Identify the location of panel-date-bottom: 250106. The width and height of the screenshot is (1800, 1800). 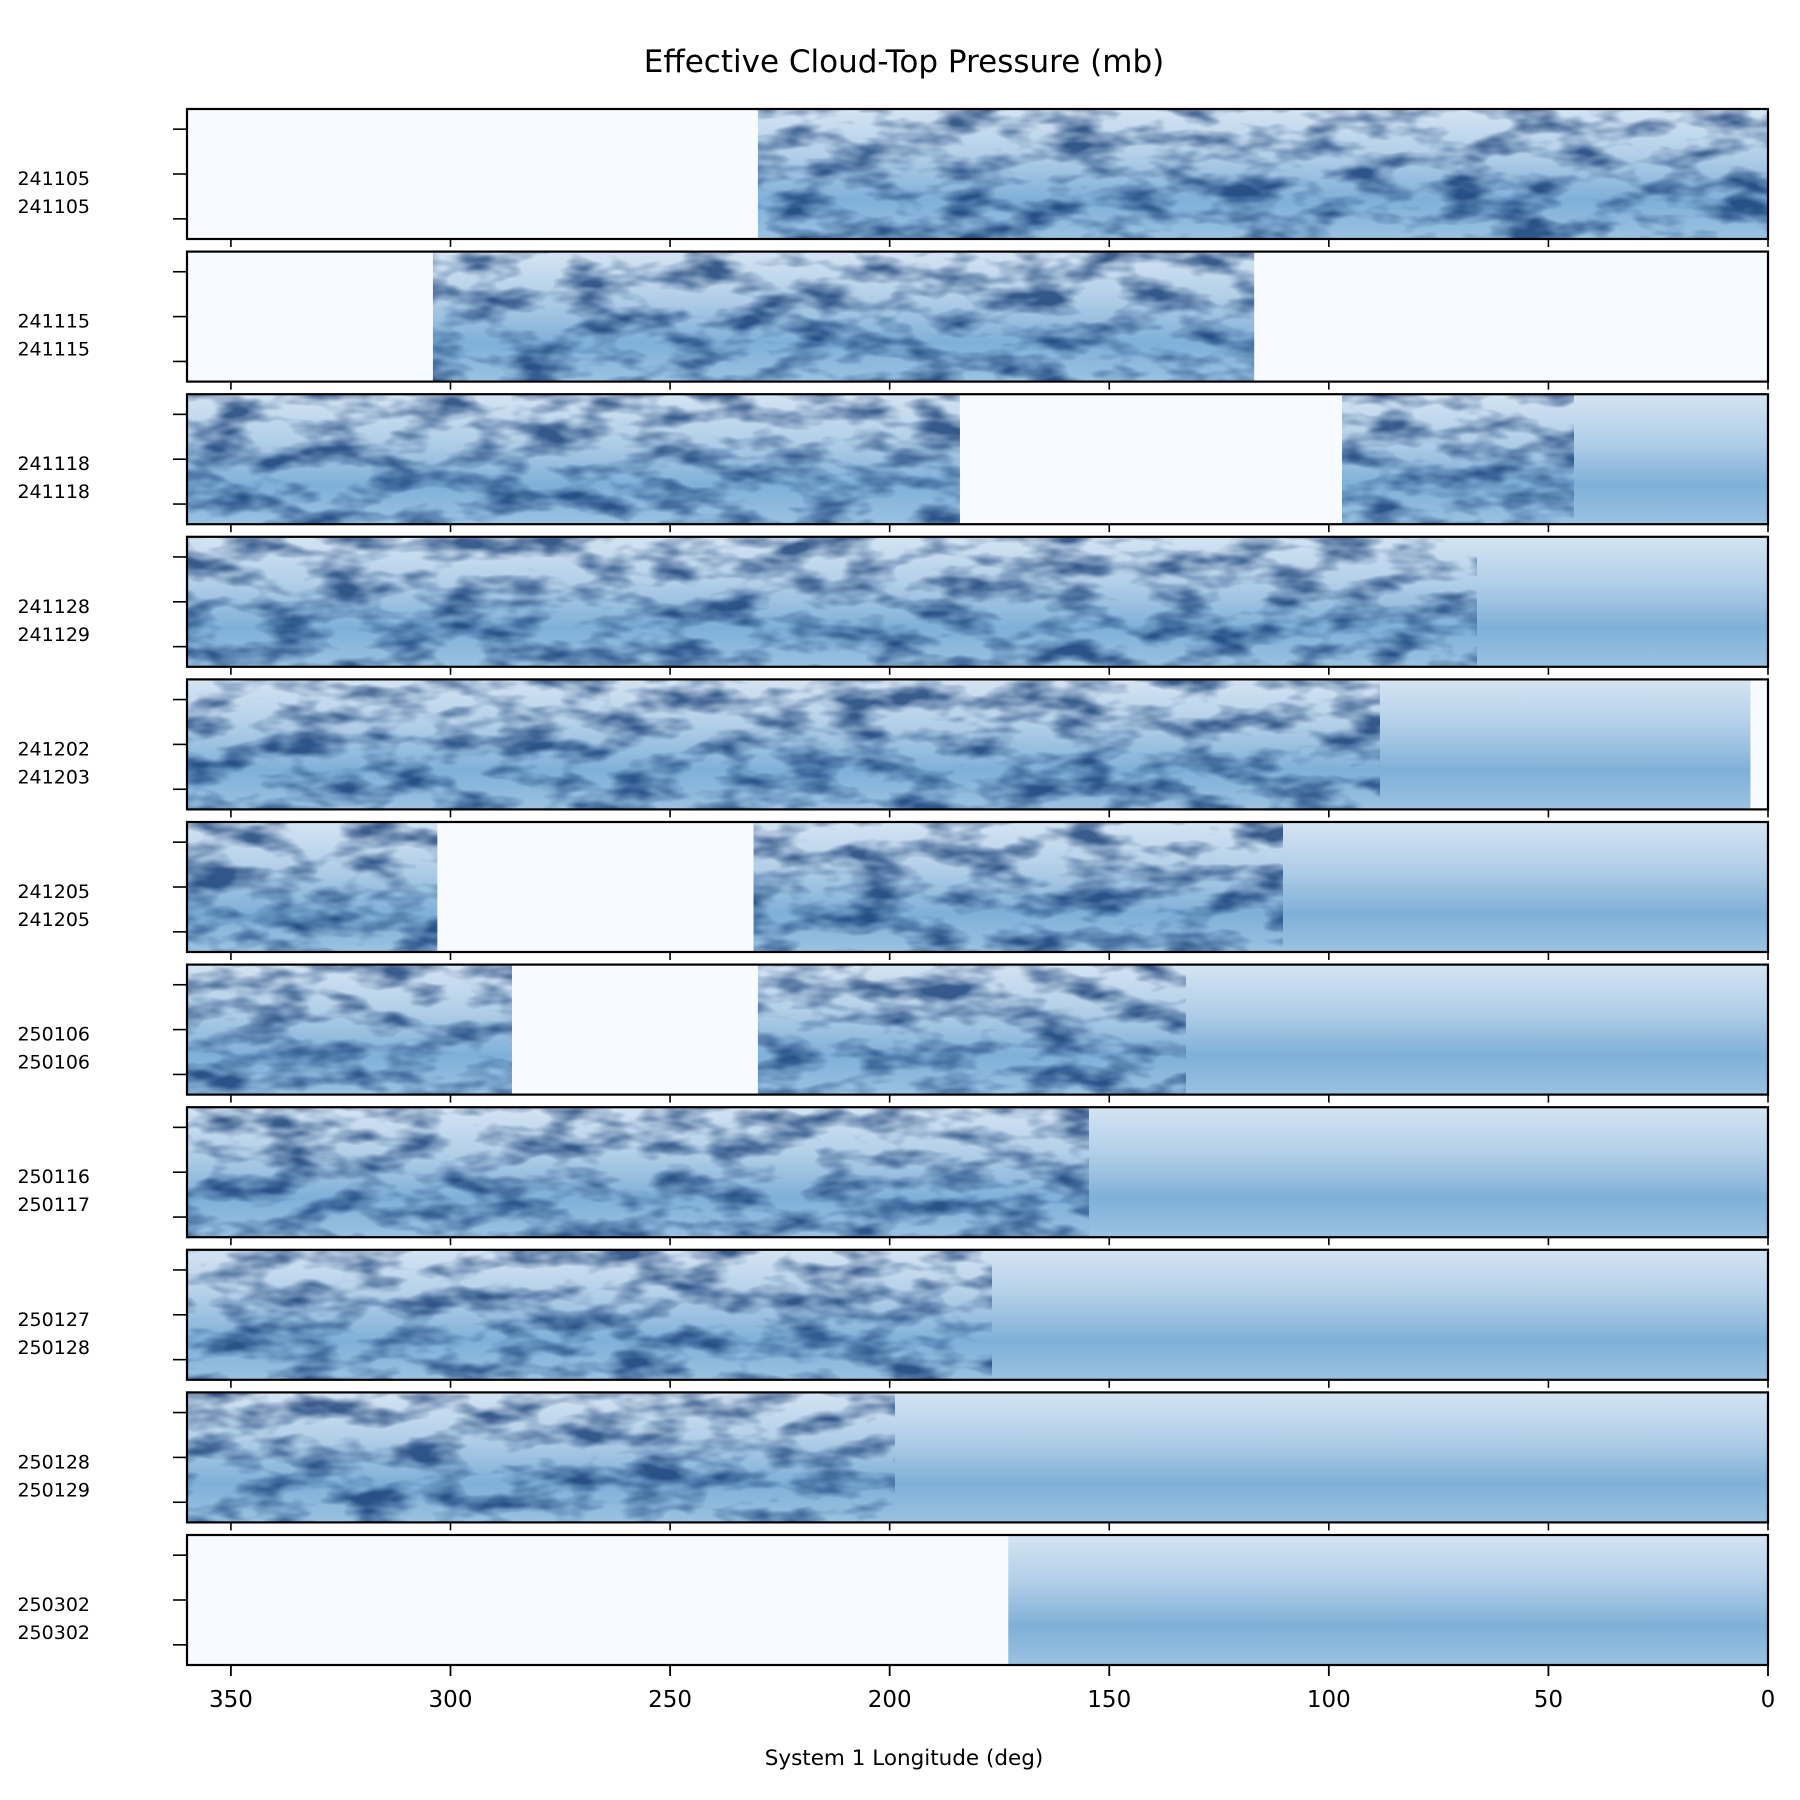
(53, 1063).